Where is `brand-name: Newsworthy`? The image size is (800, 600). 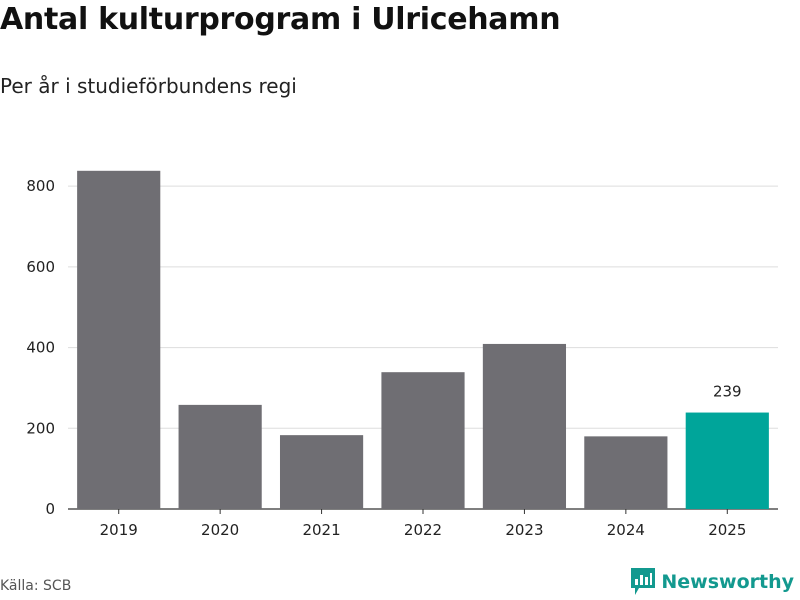
brand-name: Newsworthy is located at coordinates (727, 582).